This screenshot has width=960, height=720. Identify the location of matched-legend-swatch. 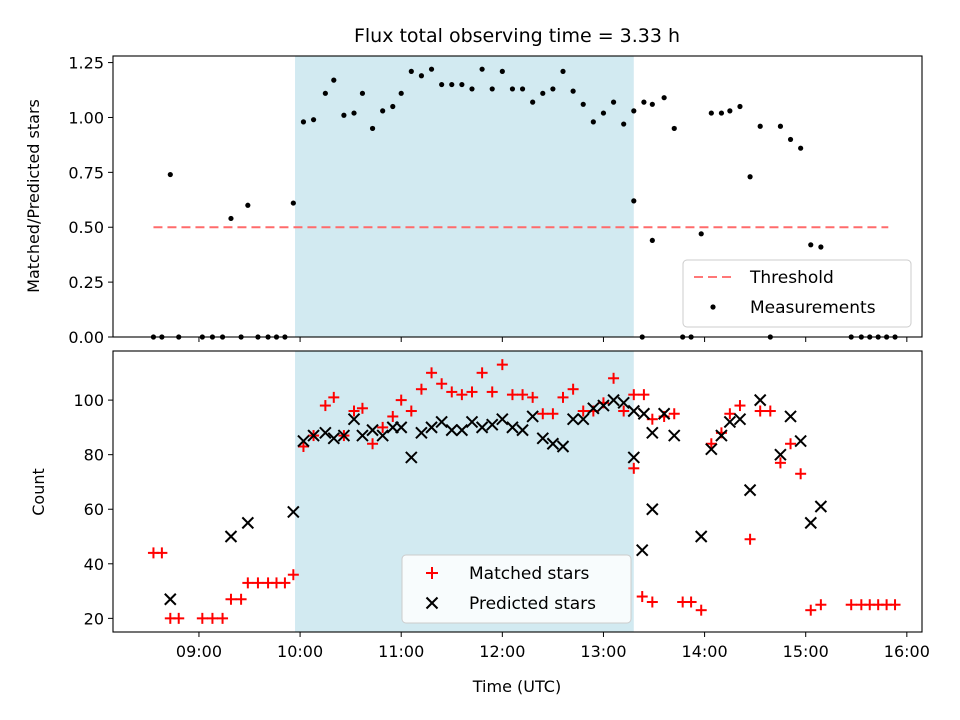
(432, 573).